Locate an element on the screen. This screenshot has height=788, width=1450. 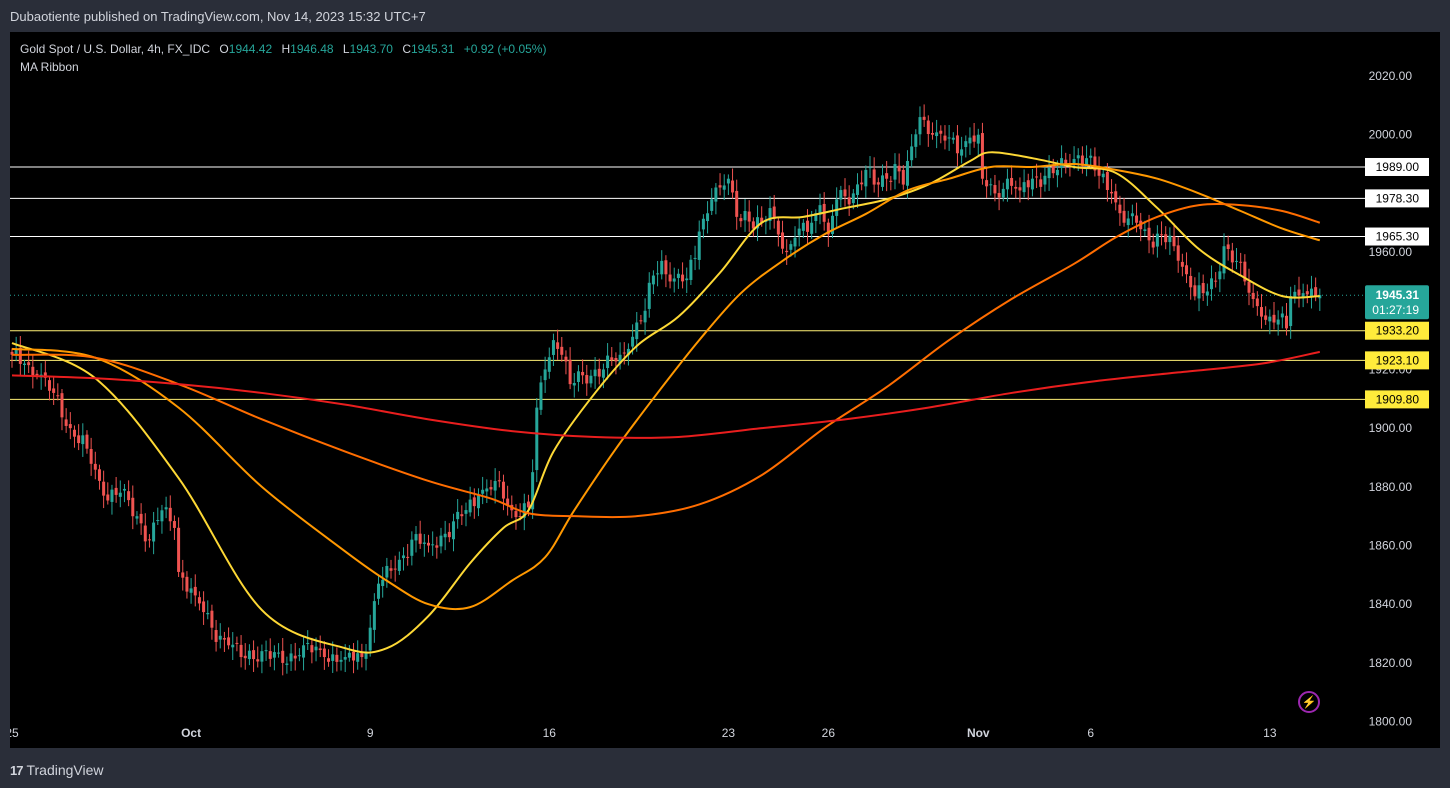
y-tick-label-5: 1900.00 is located at coordinates (1391, 428).